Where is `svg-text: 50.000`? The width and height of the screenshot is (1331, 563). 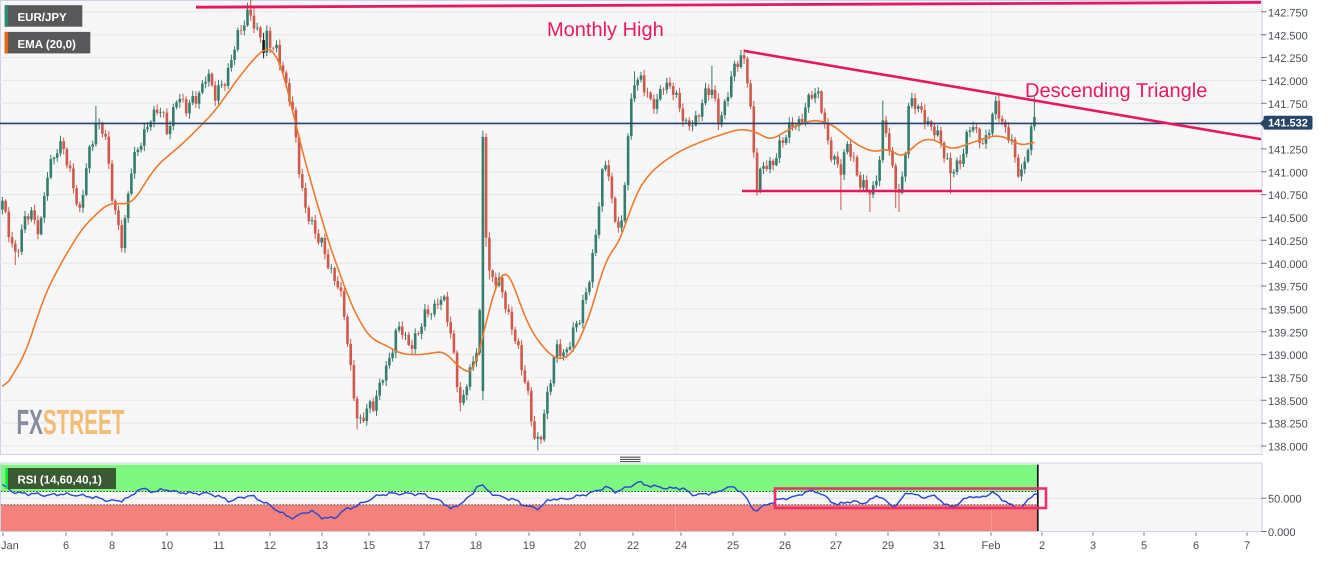
svg-text: 50.000 is located at coordinates (1285, 500).